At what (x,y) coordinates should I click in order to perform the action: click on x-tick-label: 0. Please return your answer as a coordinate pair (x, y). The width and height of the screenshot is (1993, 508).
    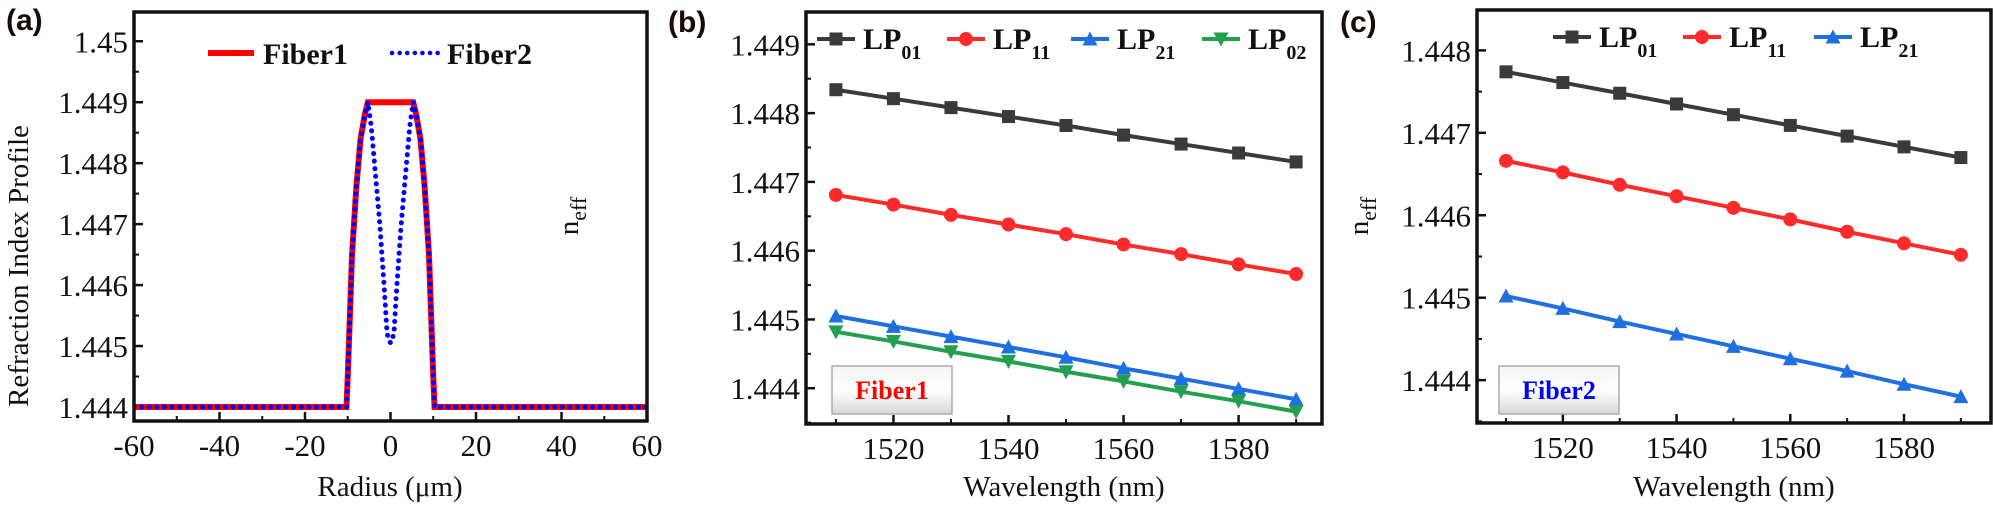
    Looking at the image, I should click on (391, 445).